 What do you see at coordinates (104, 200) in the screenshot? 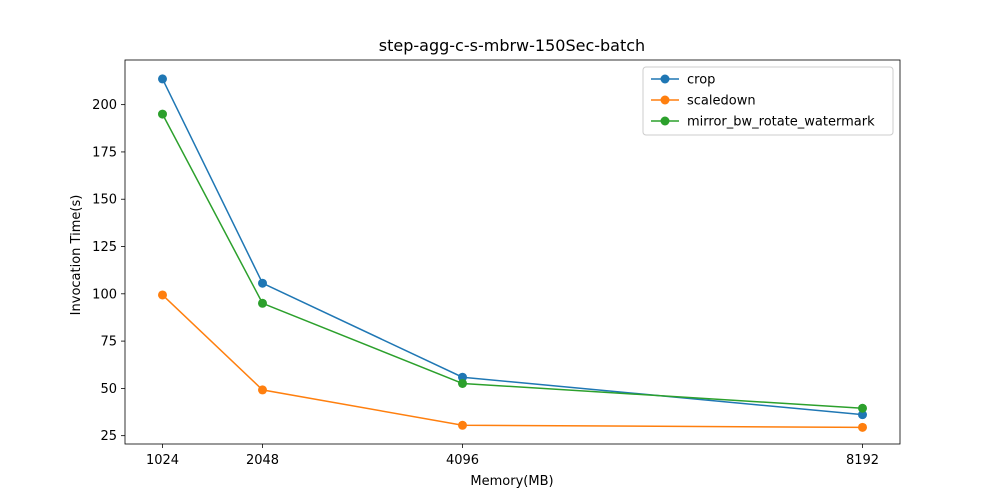
I see `y-tick-label: 150` at bounding box center [104, 200].